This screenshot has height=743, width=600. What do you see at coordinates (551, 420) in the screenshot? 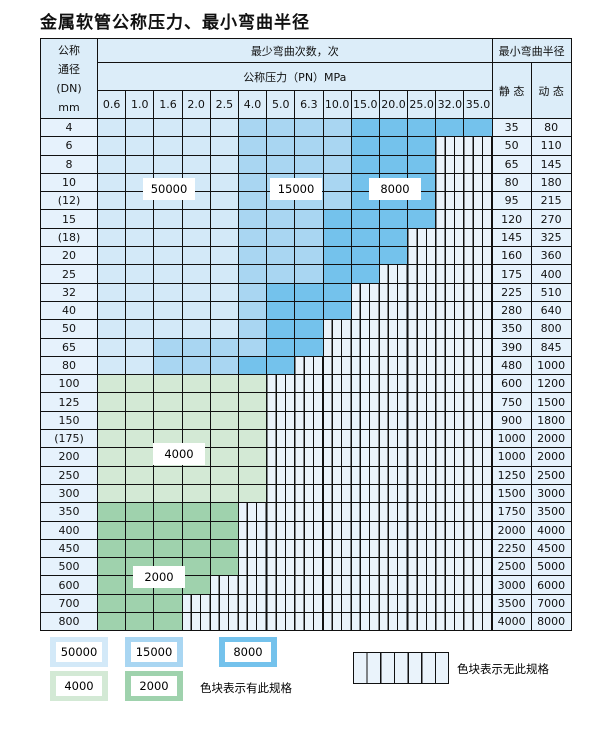
I see `dynamic-radius-cell: 1800` at bounding box center [551, 420].